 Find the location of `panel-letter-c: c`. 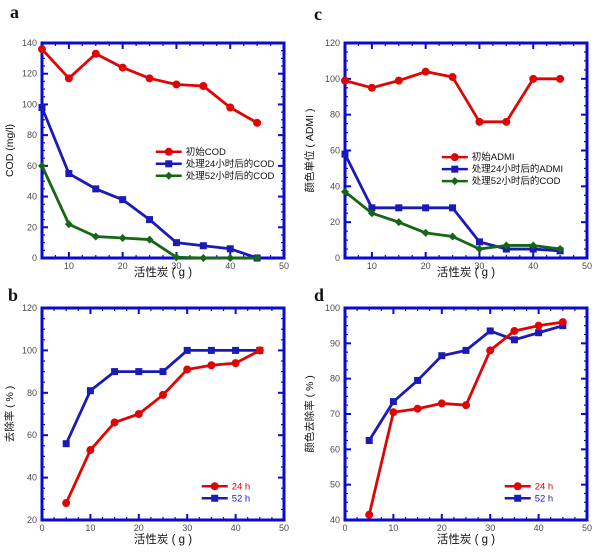

panel-letter-c: c is located at coordinates (318, 14).